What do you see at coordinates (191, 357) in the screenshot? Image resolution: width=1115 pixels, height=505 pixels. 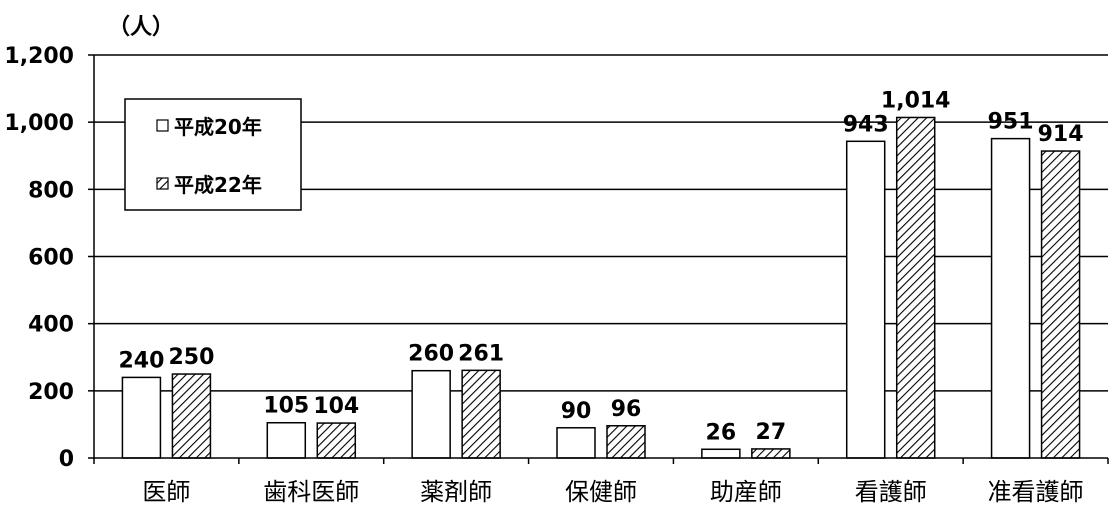 I see `data-label: 250` at bounding box center [191, 357].